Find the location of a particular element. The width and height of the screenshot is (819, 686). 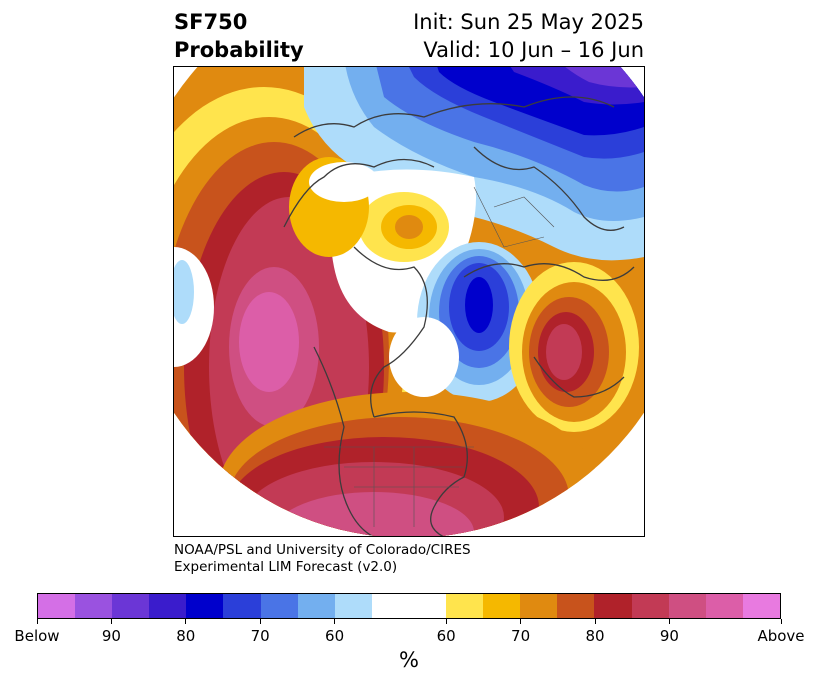

borders is located at coordinates (439, 356).